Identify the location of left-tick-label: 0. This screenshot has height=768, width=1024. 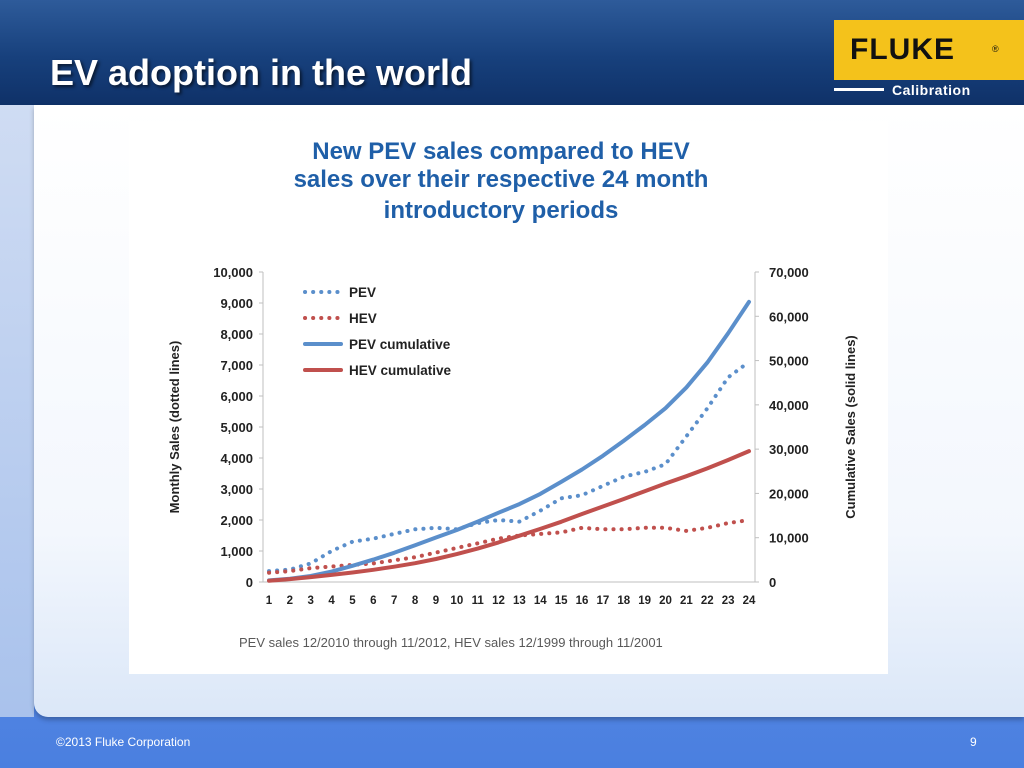
(249, 582).